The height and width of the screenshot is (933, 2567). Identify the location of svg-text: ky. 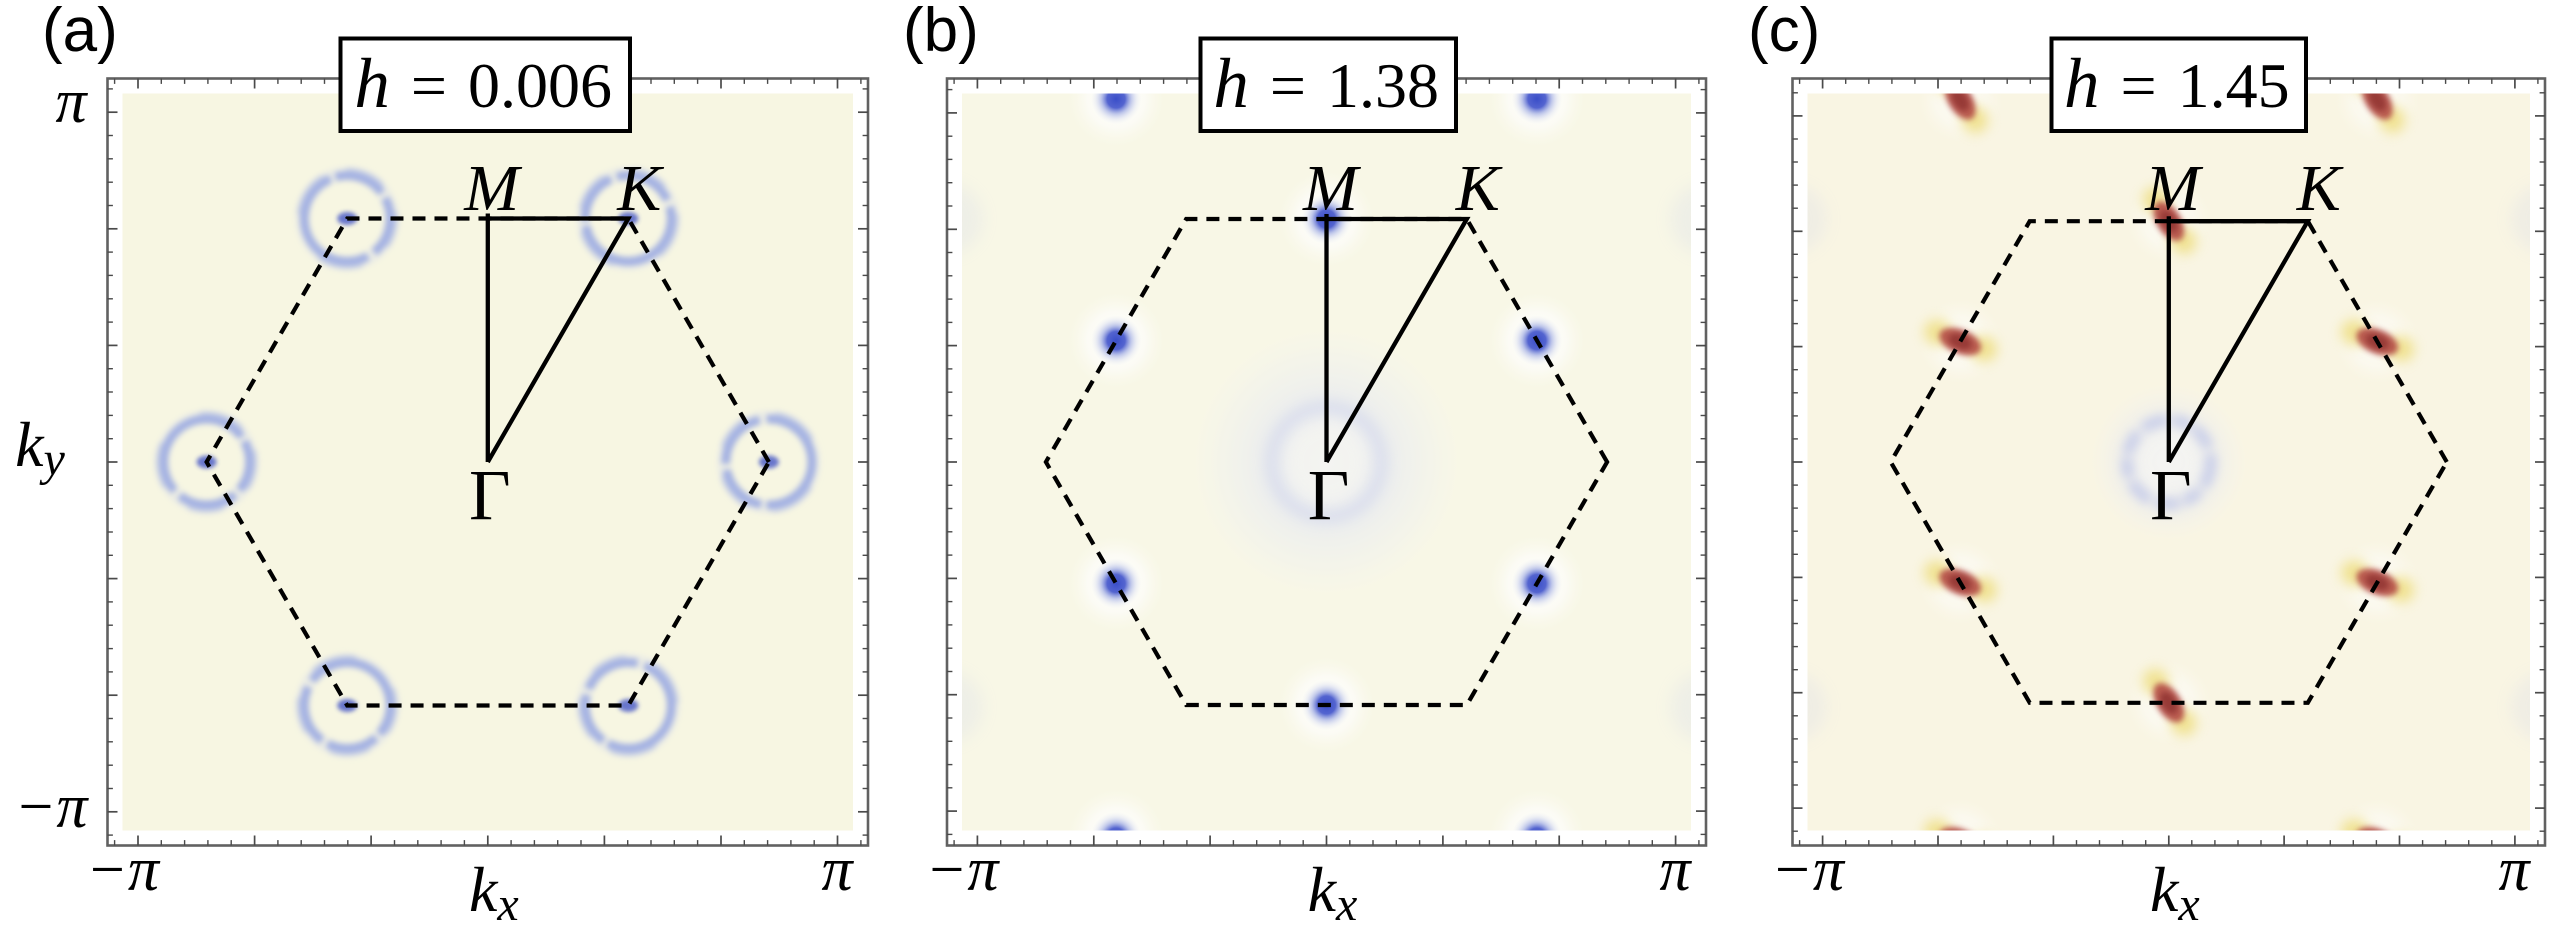
(40, 447).